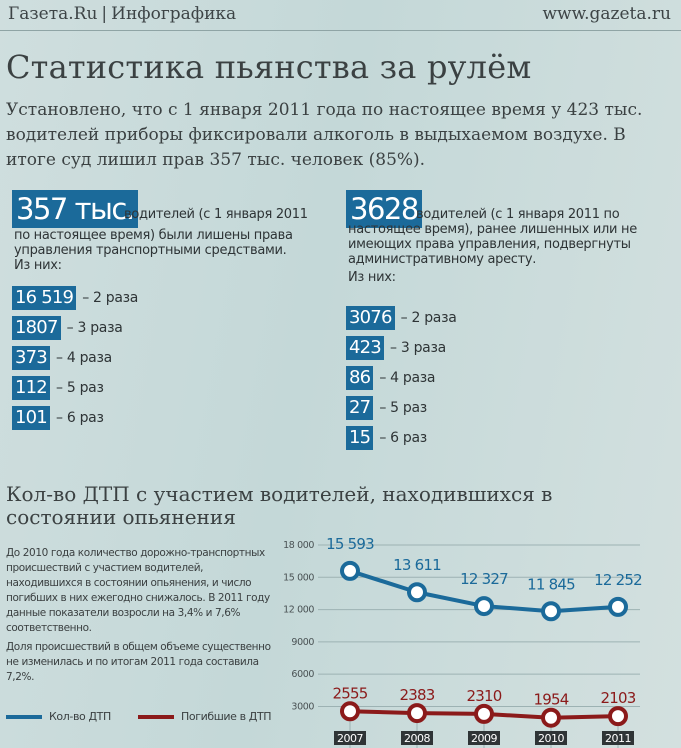  I want to click on left-item-value: 101, so click(31, 418).